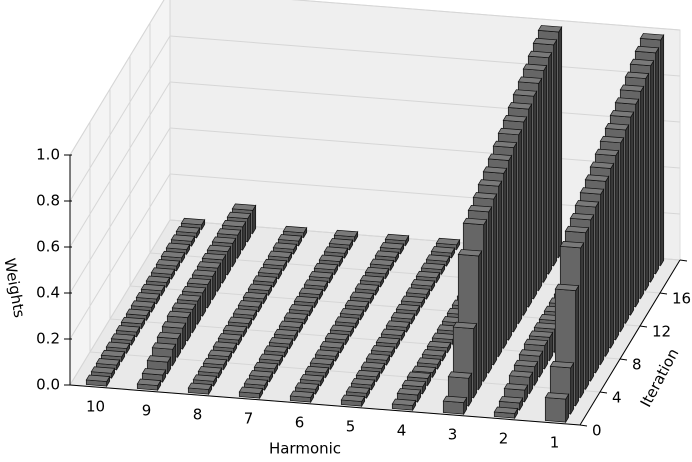  I want to click on z-axis-label: Weights, so click(14, 288).